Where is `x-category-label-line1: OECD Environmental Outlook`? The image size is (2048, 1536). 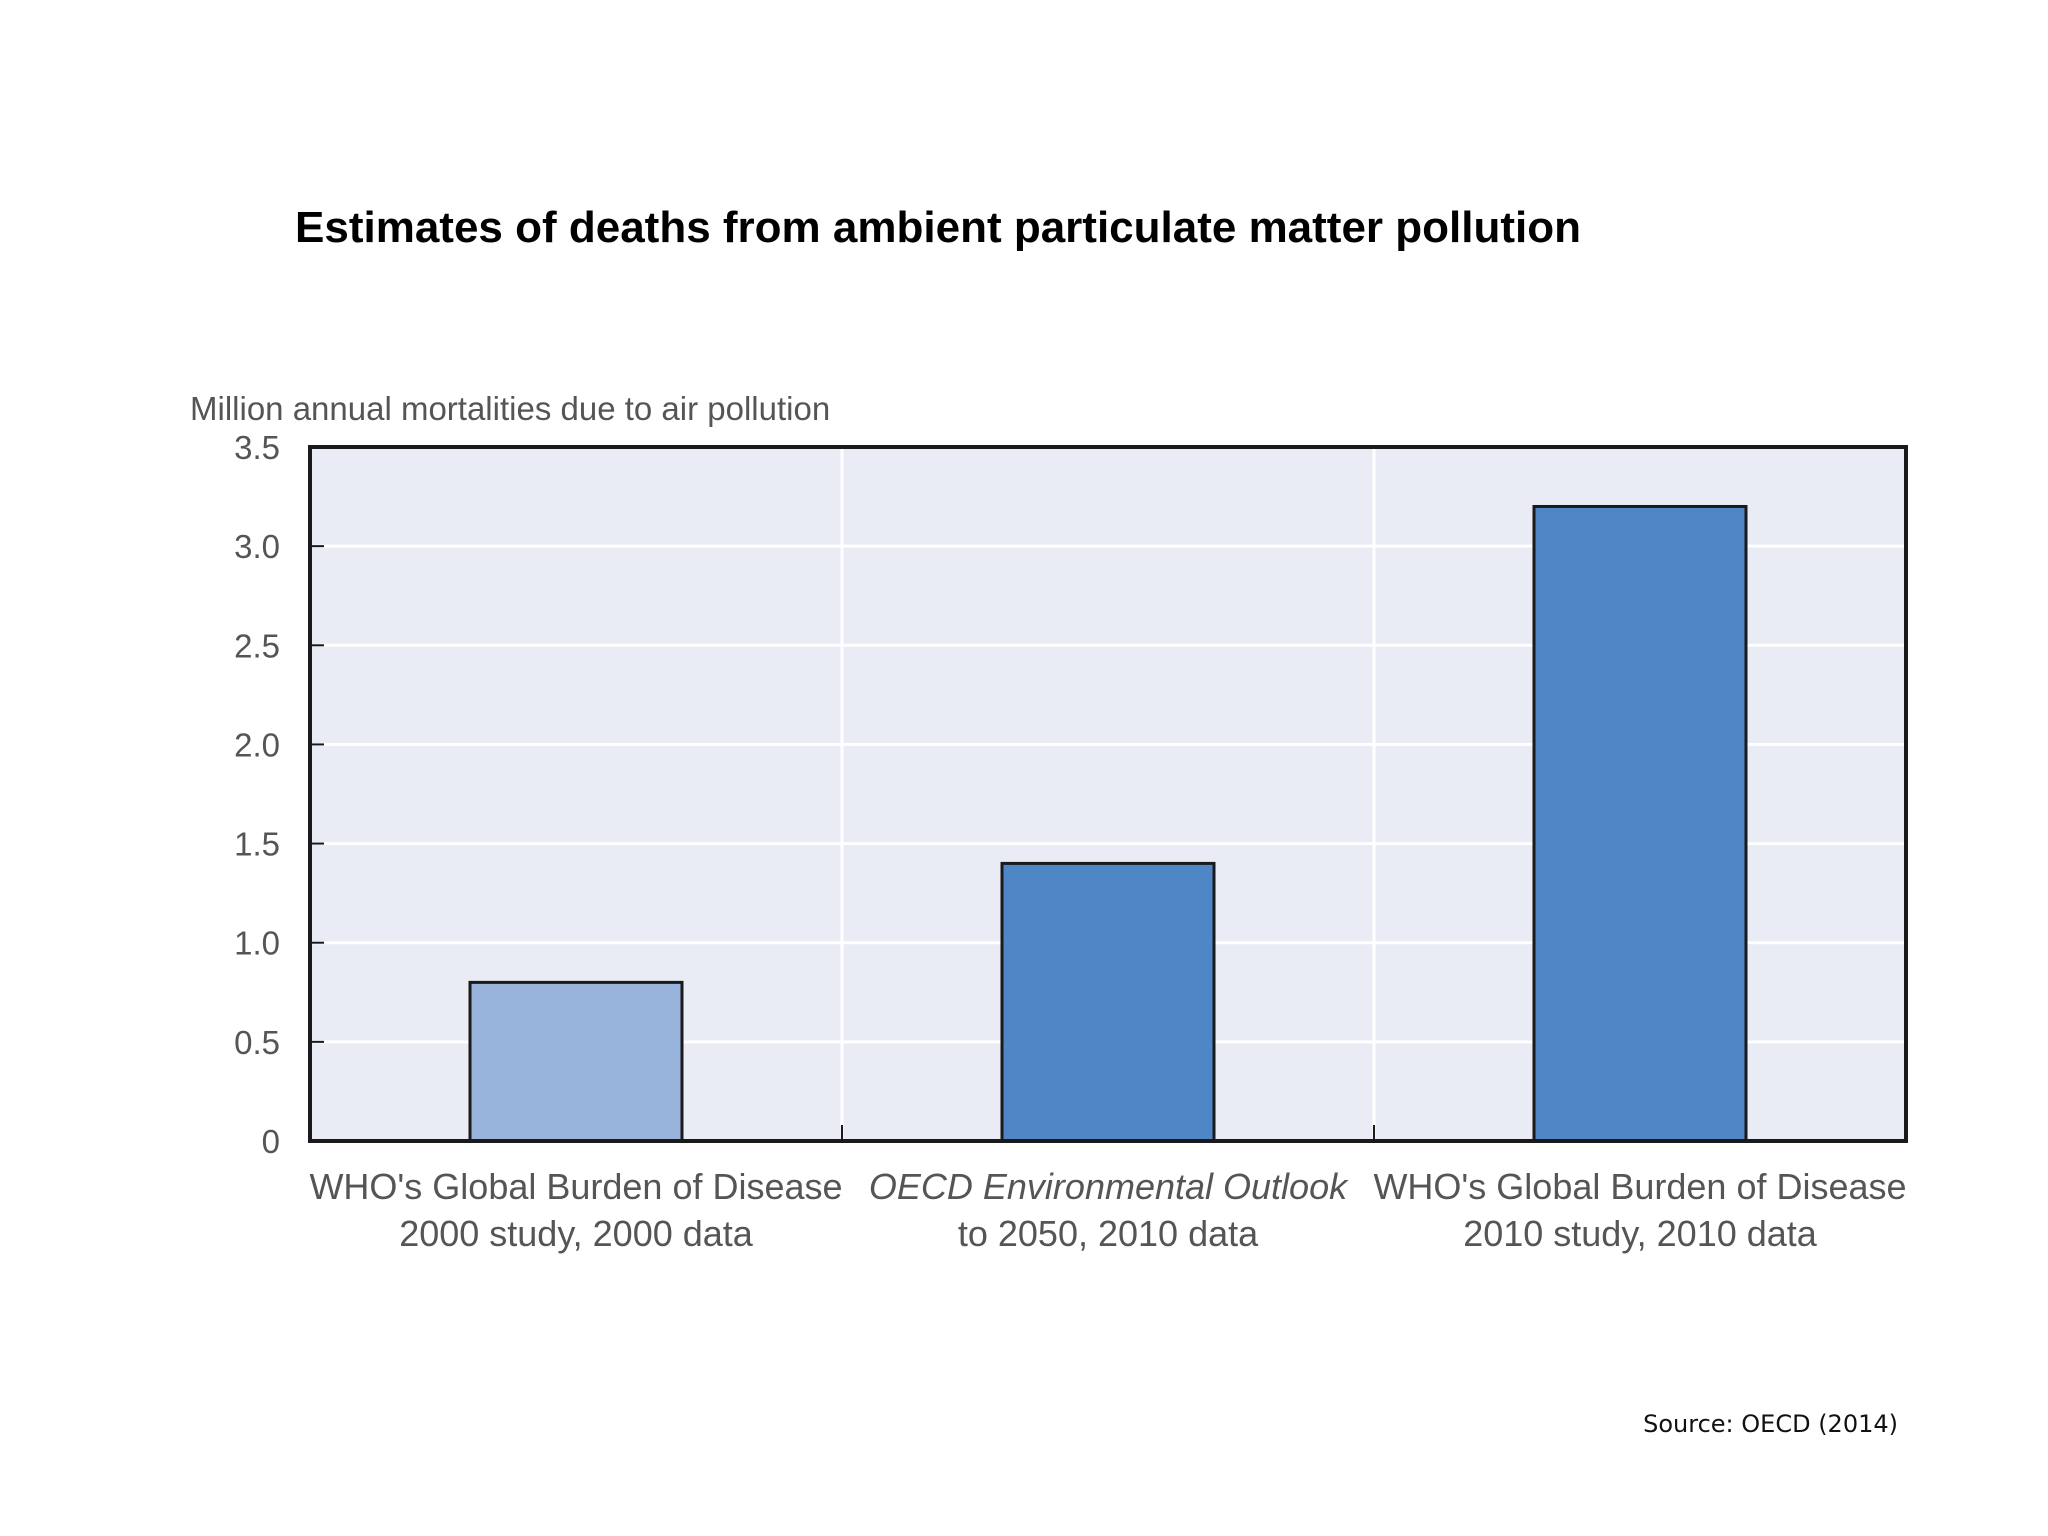 x-category-label-line1: OECD Environmental Outlook is located at coordinates (1109, 1186).